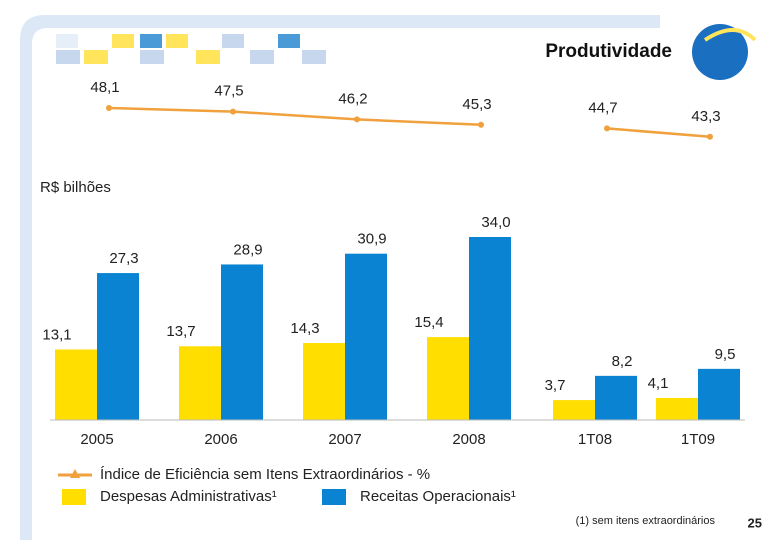 This screenshot has height=540, width=780. I want to click on x-tick-label: 1T09, so click(698, 439).